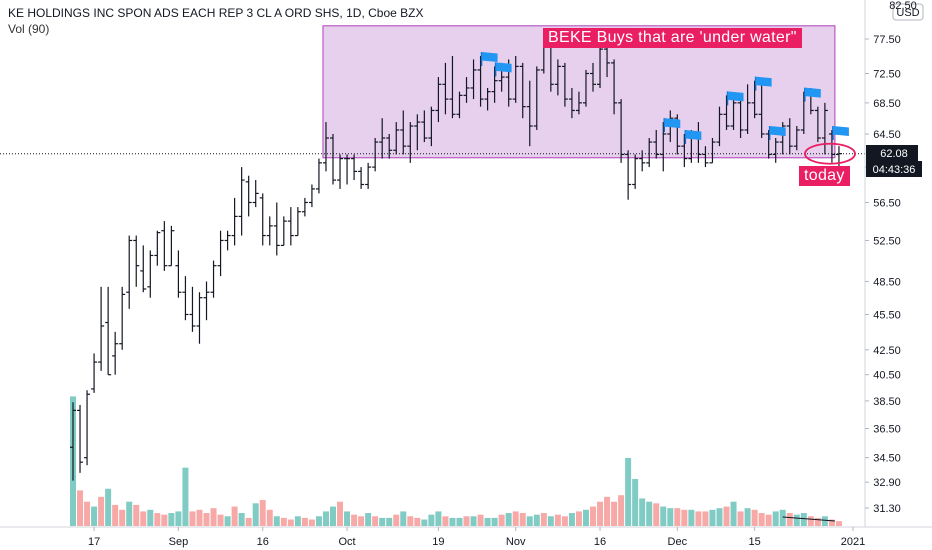  Describe the element at coordinates (887, 483) in the screenshot. I see `price-tick-label: 32.90` at that location.